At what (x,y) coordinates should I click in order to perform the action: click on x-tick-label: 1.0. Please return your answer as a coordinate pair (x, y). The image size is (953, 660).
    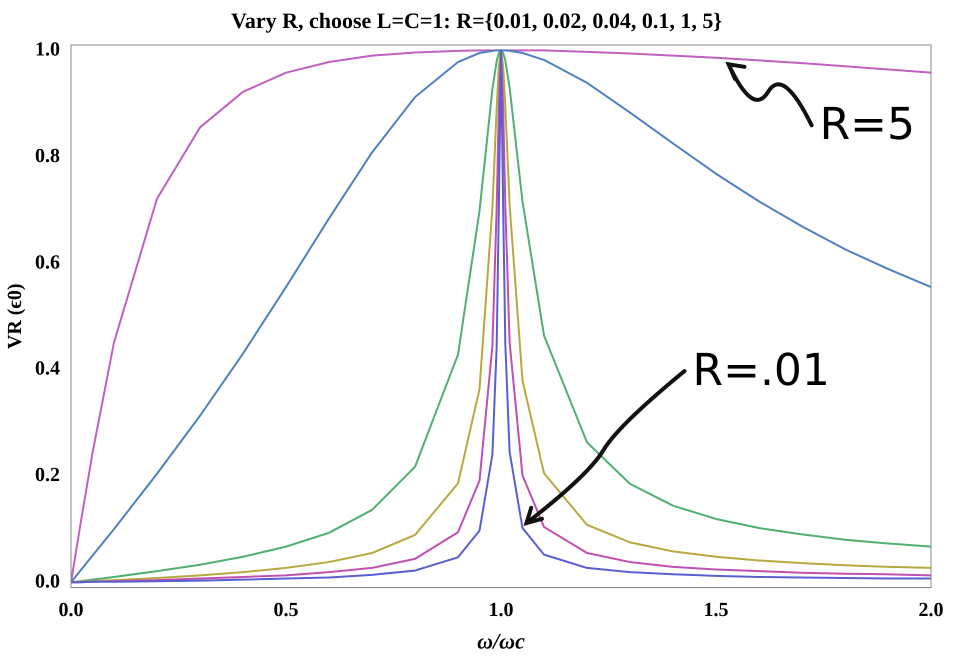
    Looking at the image, I should click on (501, 609).